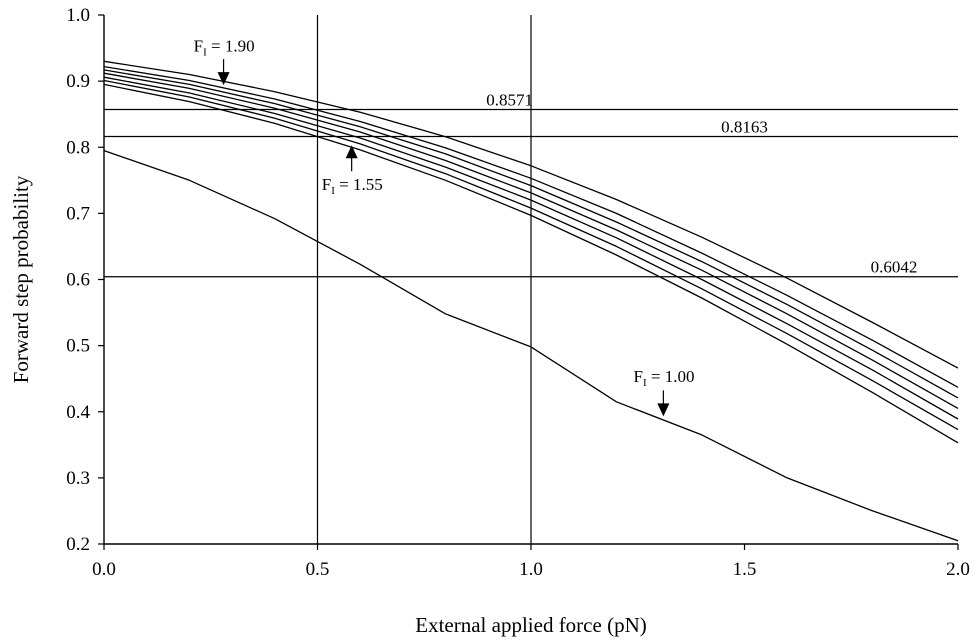 The width and height of the screenshot is (976, 644). I want to click on y-tick-label-7: 0.9, so click(78, 81).